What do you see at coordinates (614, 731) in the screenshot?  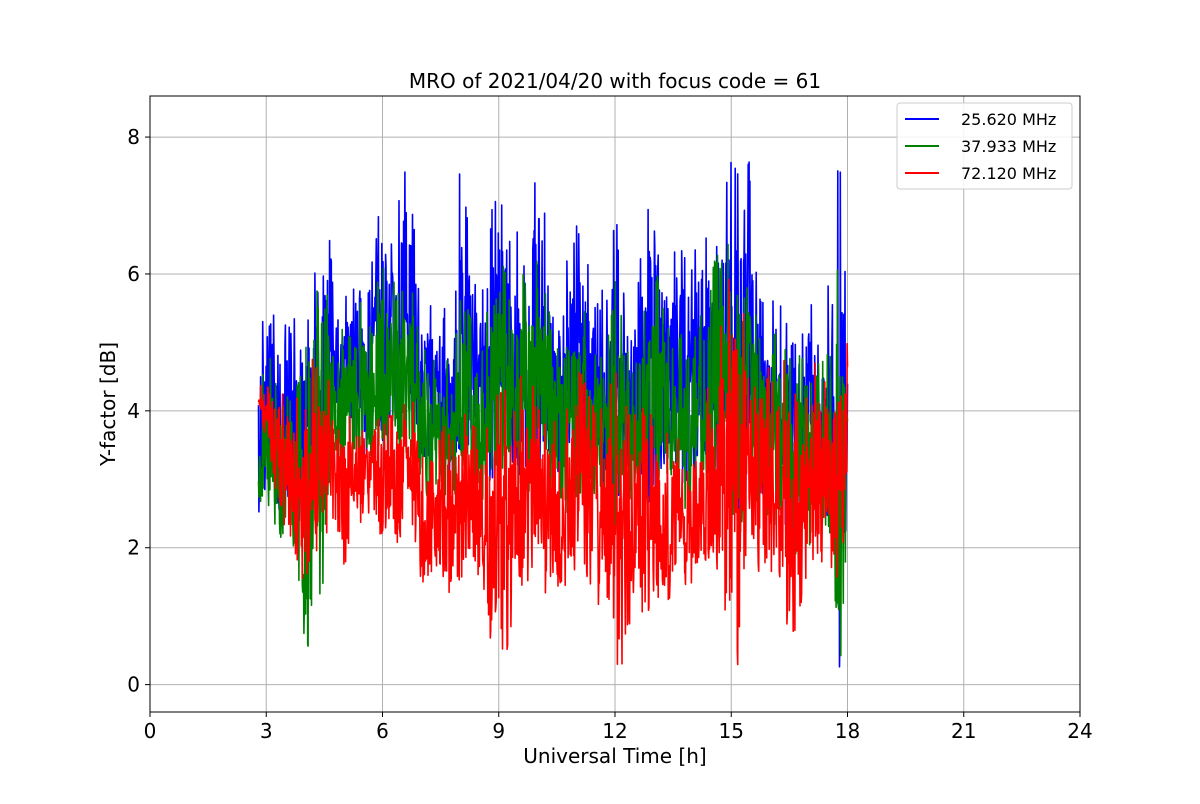 I see `x-tick-label: 12` at bounding box center [614, 731].